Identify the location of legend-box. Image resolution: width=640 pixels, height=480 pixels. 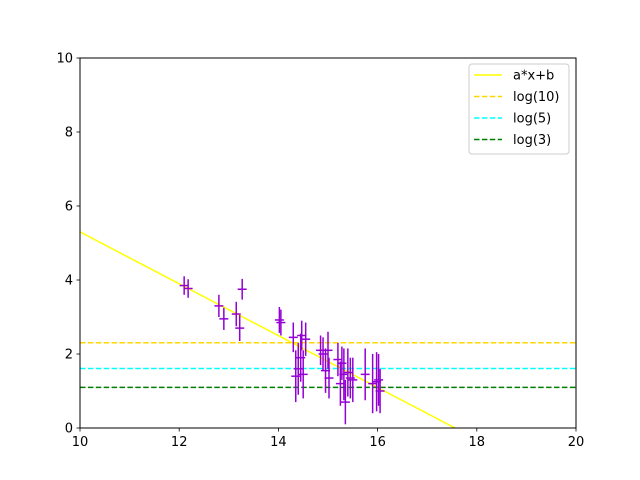
(519, 109).